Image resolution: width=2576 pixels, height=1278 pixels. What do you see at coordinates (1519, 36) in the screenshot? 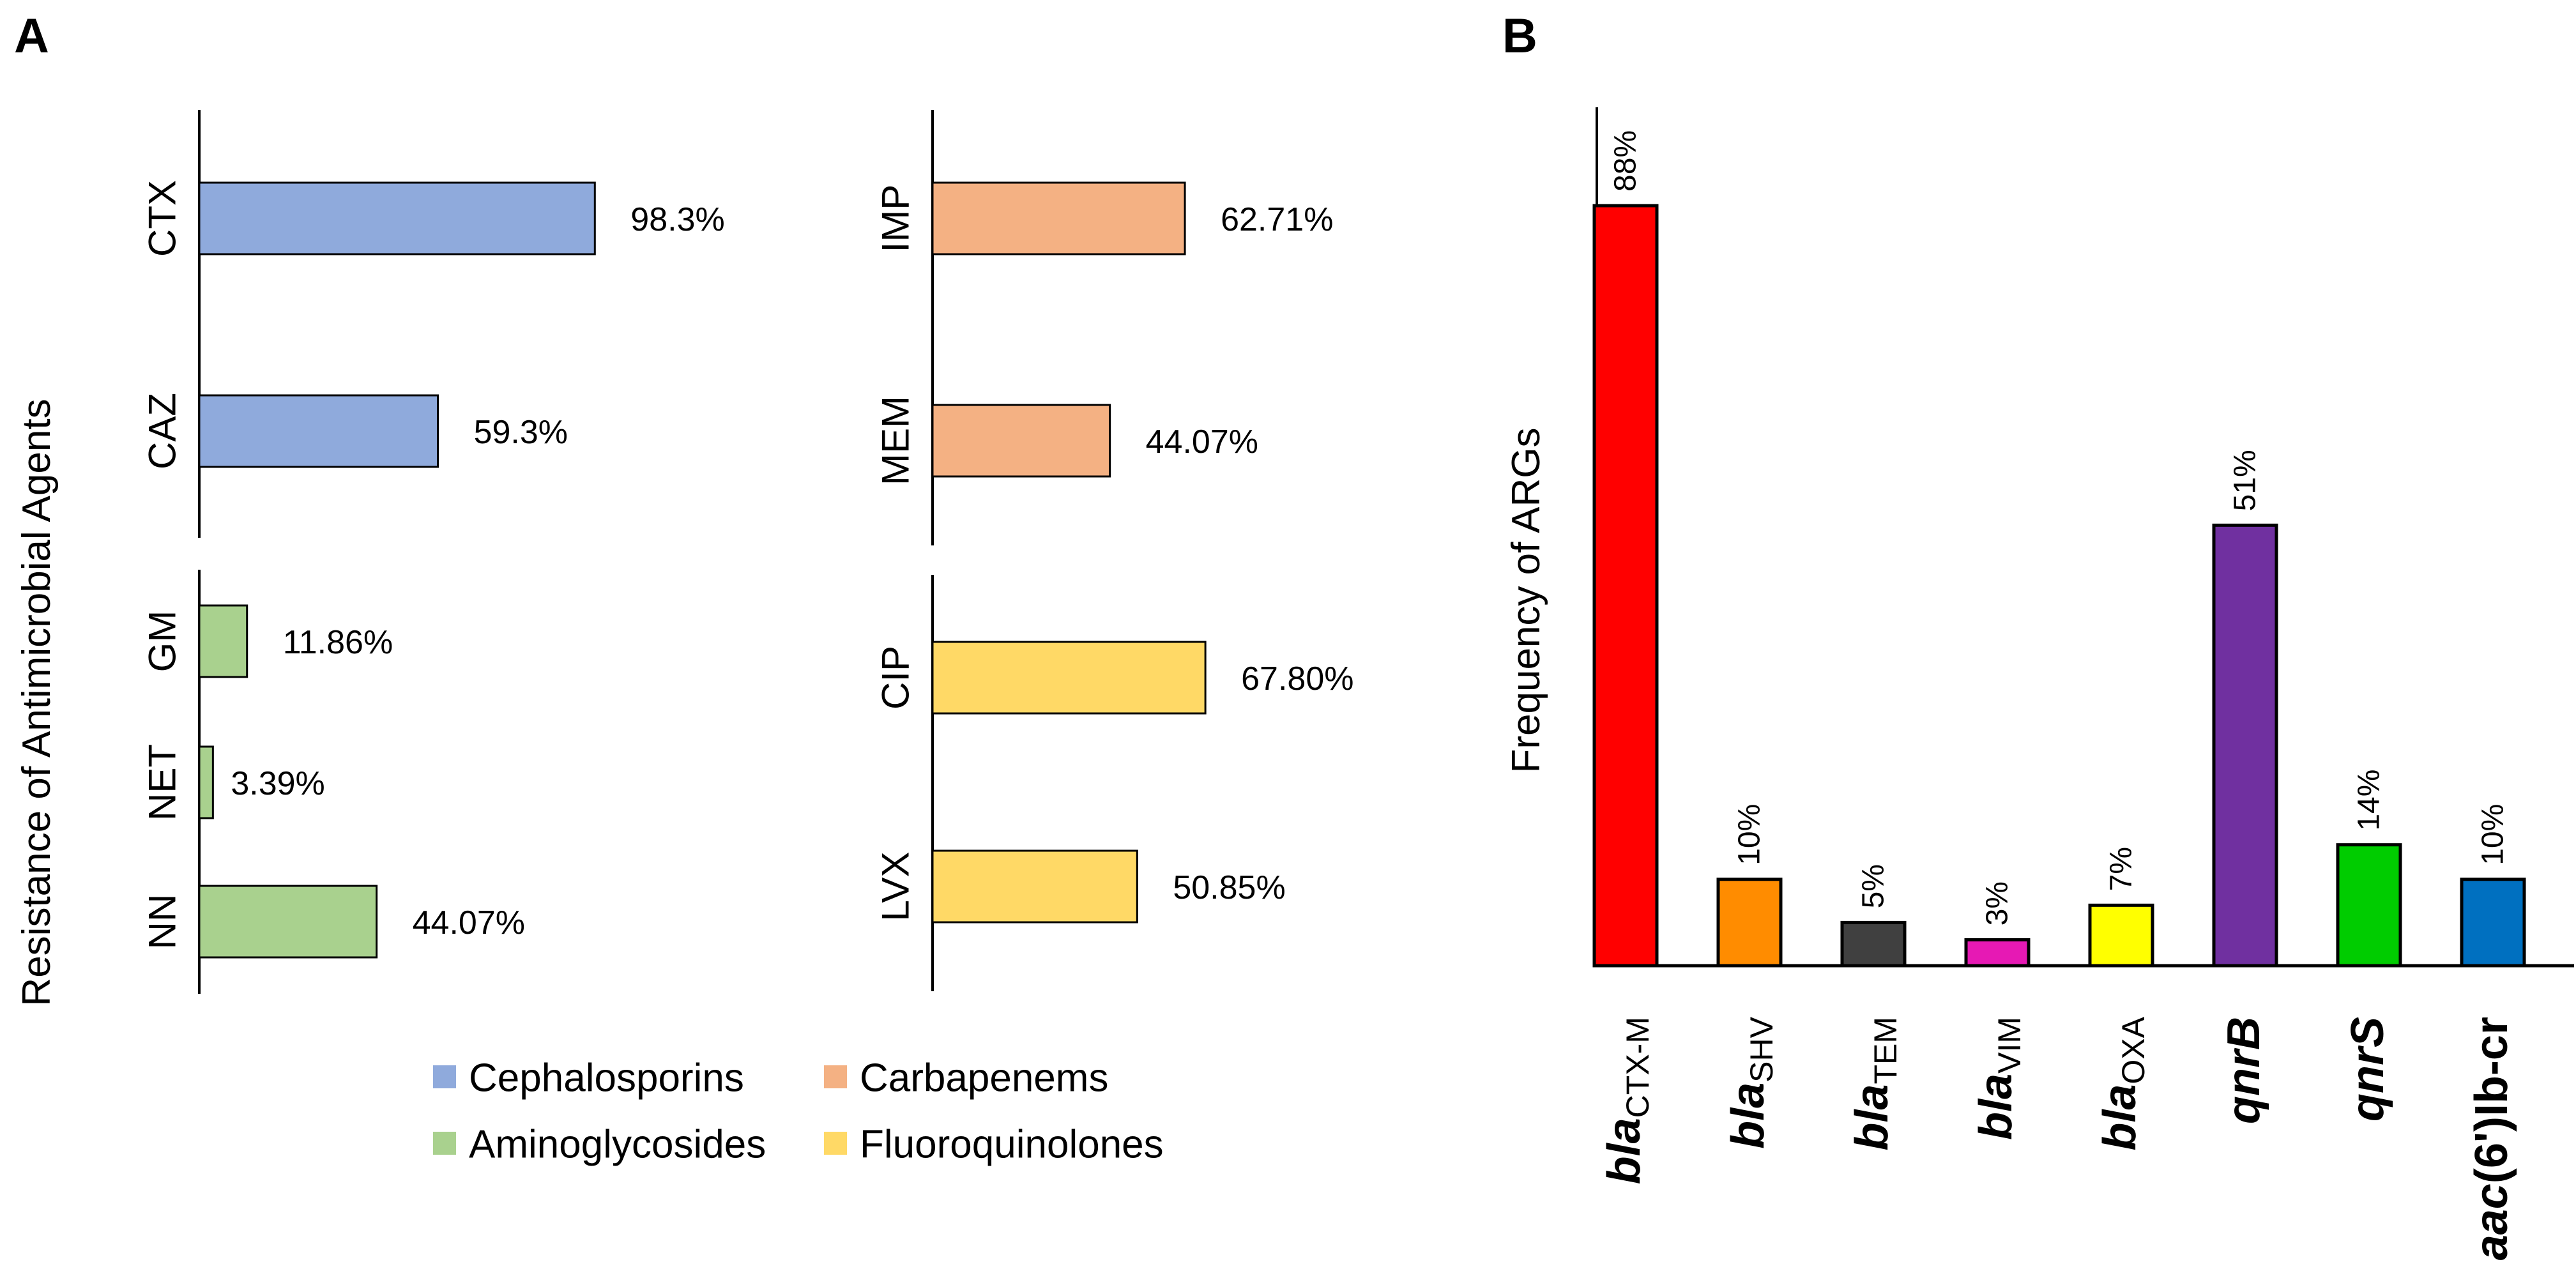
I see `panel-label-b: B` at bounding box center [1519, 36].